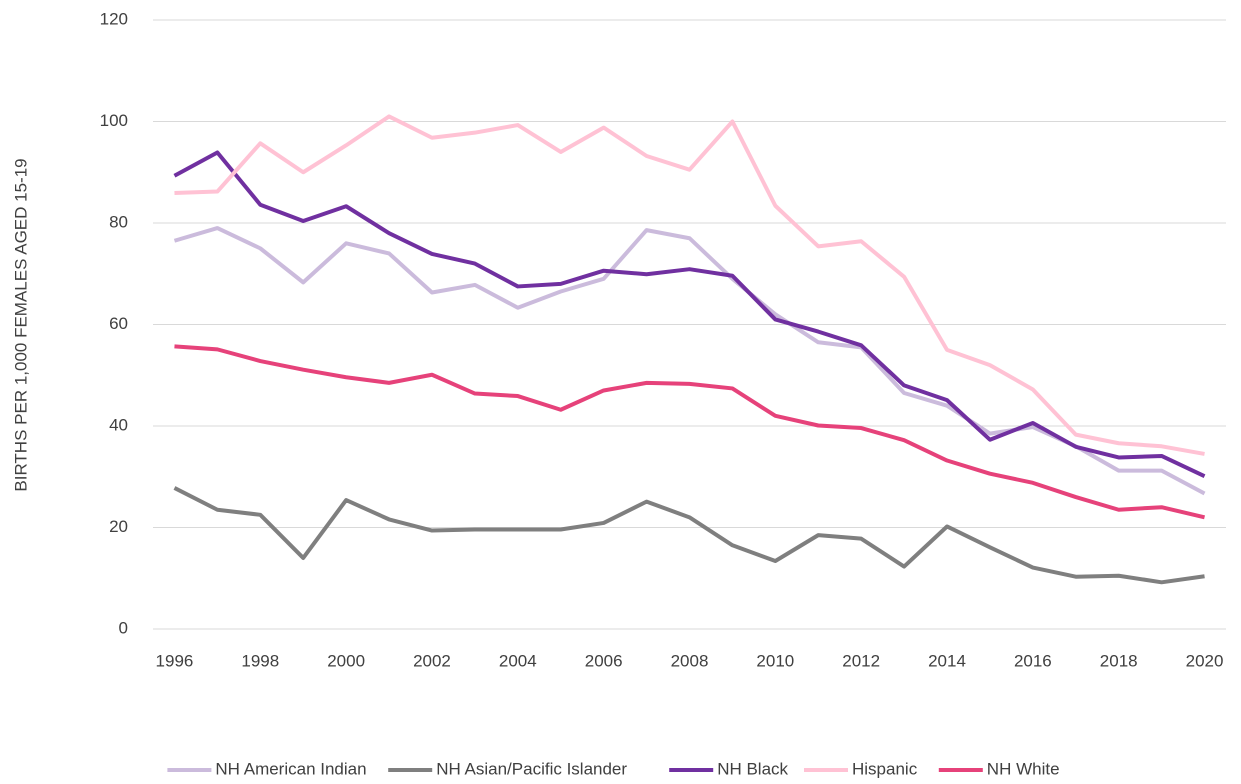  I want to click on legend-label: NH Black, so click(752, 768).